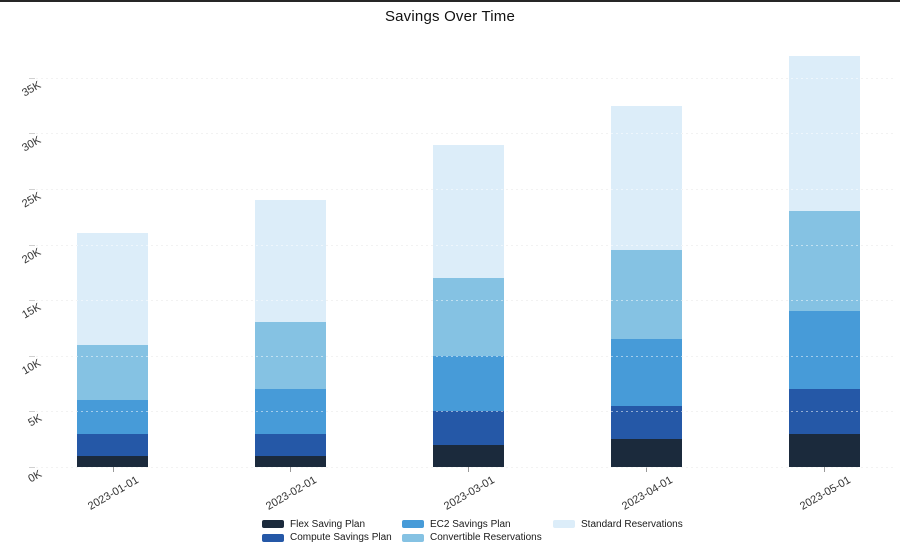 Image resolution: width=900 pixels, height=552 pixels. I want to click on legend-item: Compute Savings Plan, so click(327, 537).